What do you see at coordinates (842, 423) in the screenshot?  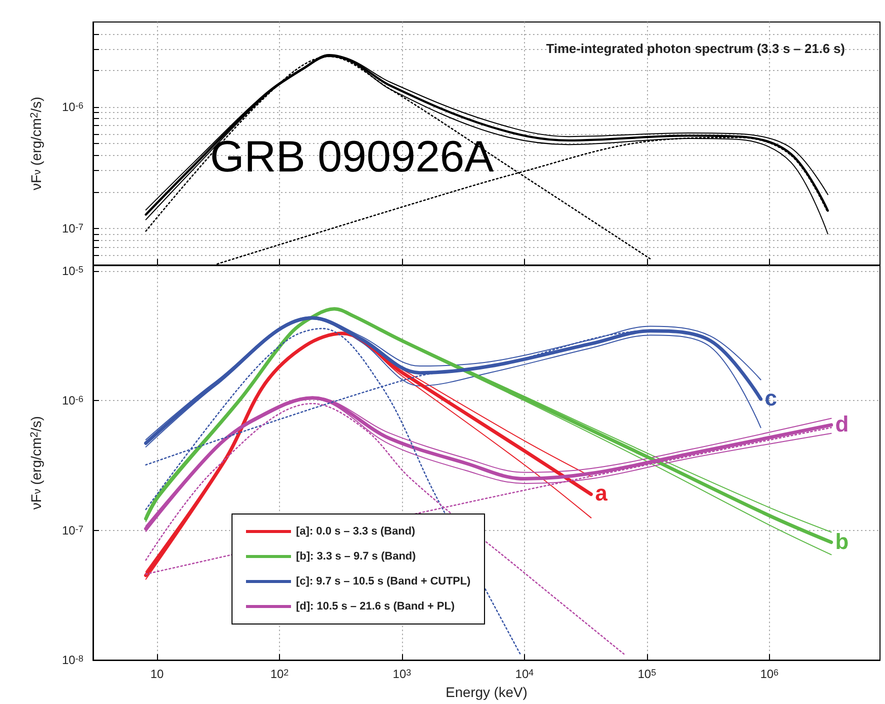 I see `annotation: d` at bounding box center [842, 423].